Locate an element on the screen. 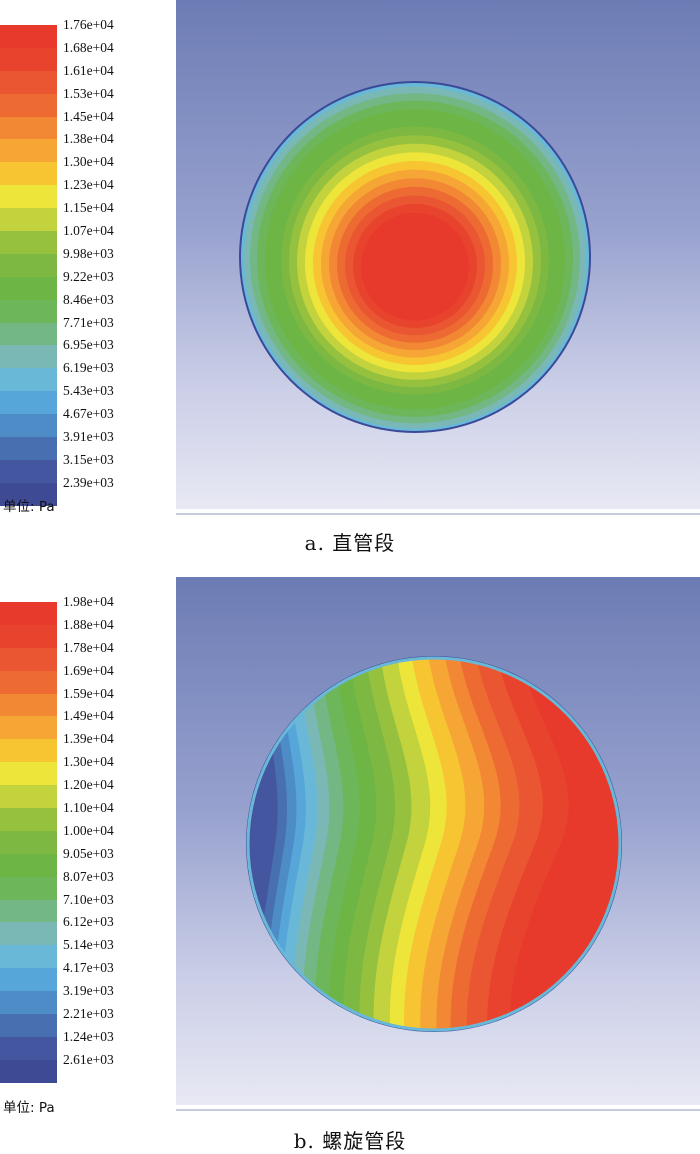 The image size is (700, 1154). legend-row: 4.67e+03 is located at coordinates (85, 422).